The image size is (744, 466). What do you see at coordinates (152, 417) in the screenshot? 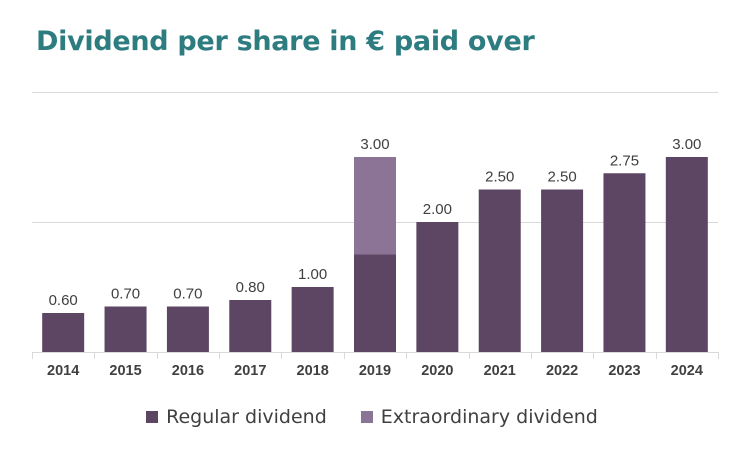
I see `legend-swatch-regular` at bounding box center [152, 417].